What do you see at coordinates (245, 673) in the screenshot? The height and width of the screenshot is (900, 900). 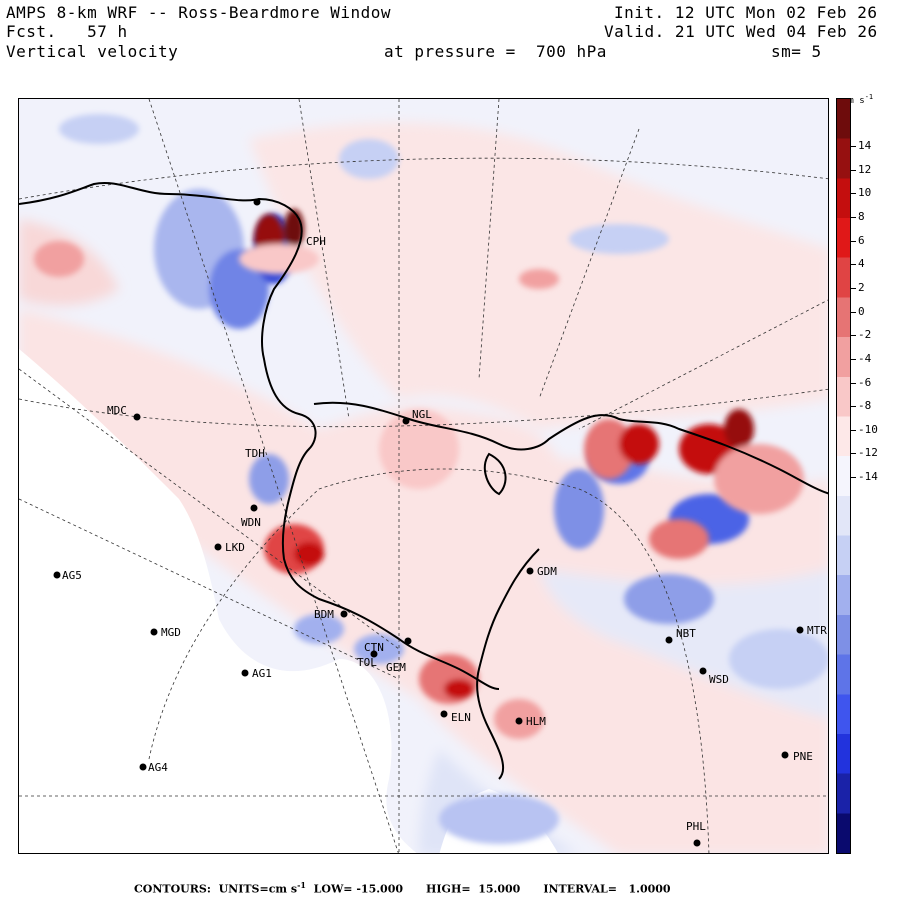 I see `station-dot-ag1` at bounding box center [245, 673].